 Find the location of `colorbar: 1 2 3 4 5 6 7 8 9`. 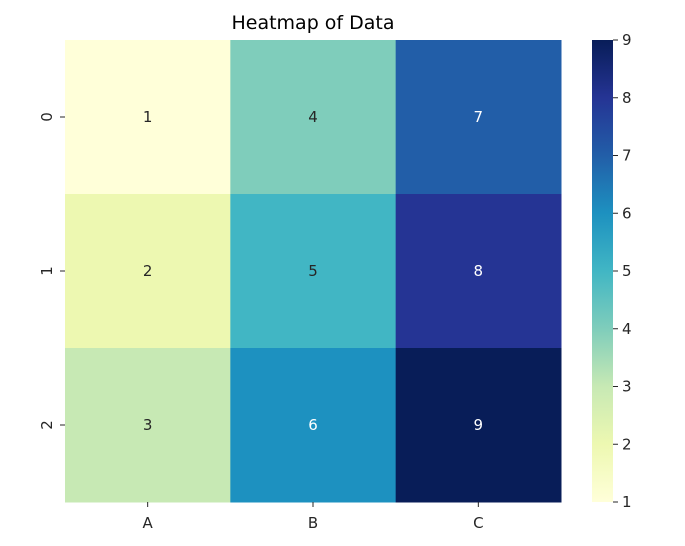

colorbar: 1 2 3 4 5 6 7 8 9 is located at coordinates (612, 271).